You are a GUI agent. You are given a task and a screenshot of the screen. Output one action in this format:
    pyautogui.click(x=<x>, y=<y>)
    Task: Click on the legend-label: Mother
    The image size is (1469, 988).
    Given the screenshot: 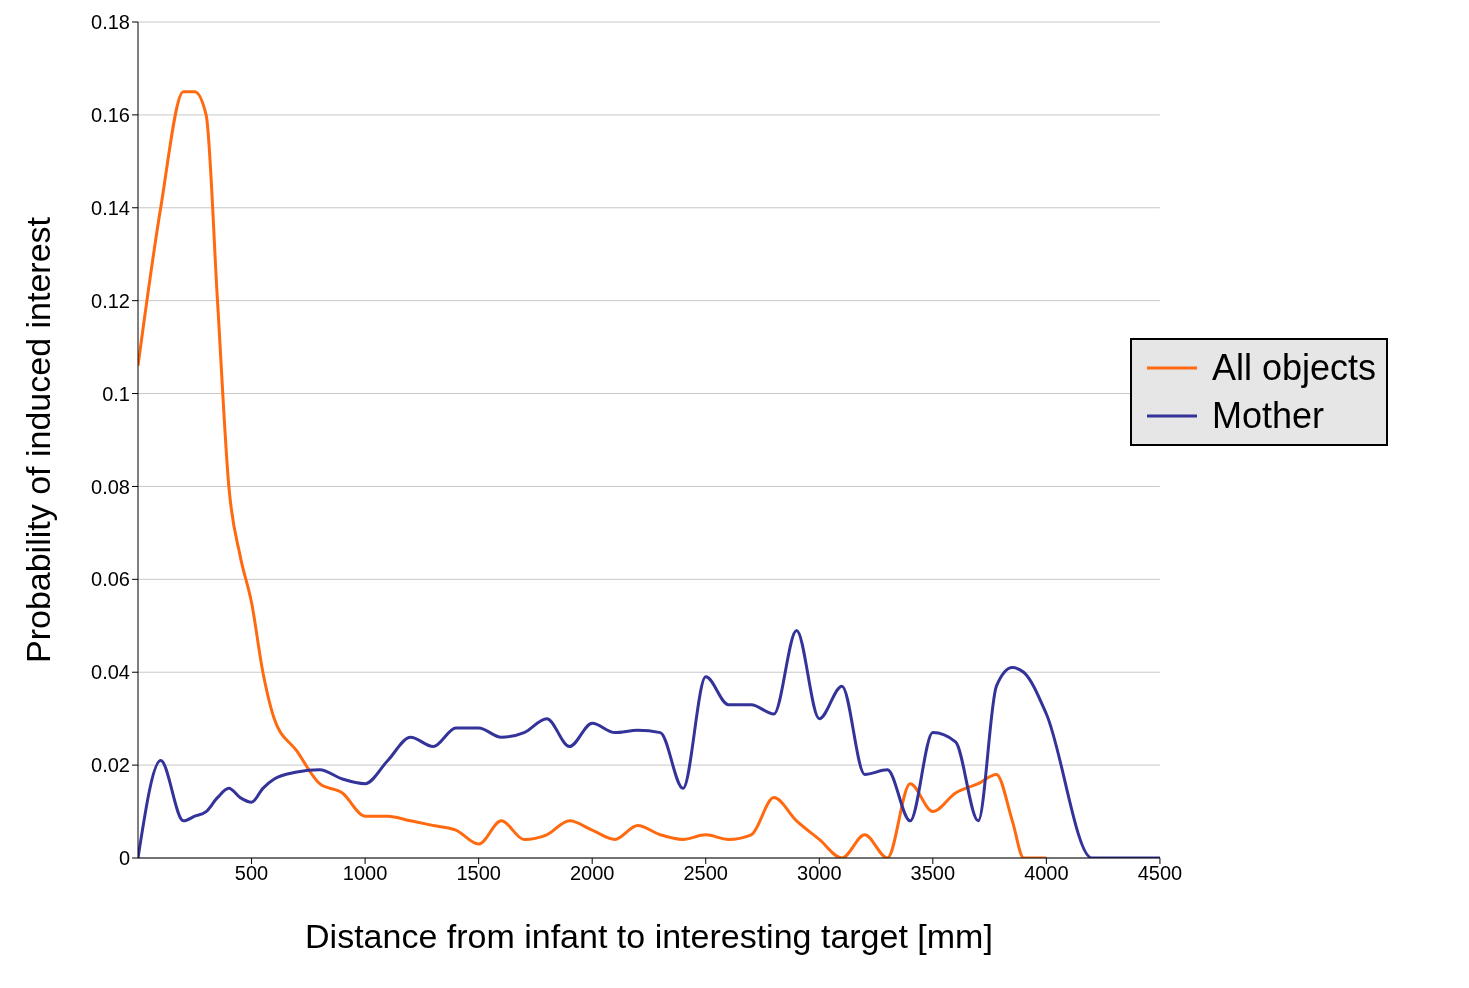 What is the action you would take?
    pyautogui.click(x=1267, y=416)
    